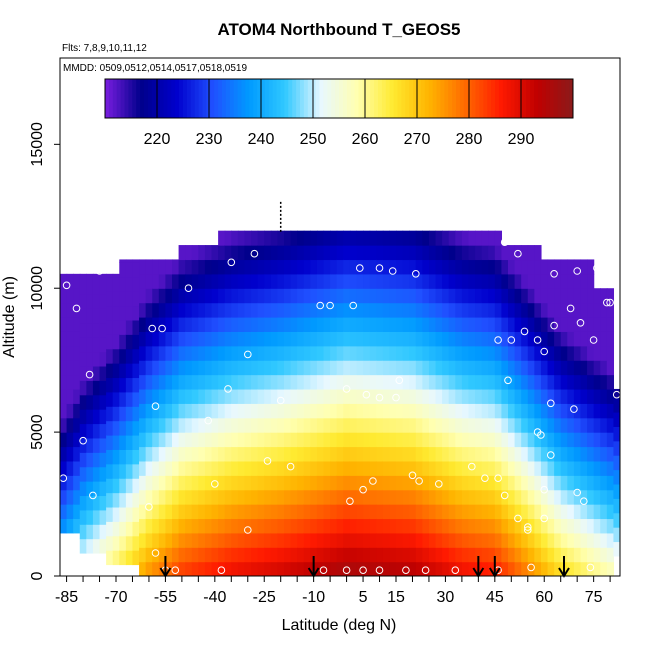 This screenshot has width=650, height=650. Describe the element at coordinates (209, 139) in the screenshot. I see `colorbar-tick-label: 230` at that location.